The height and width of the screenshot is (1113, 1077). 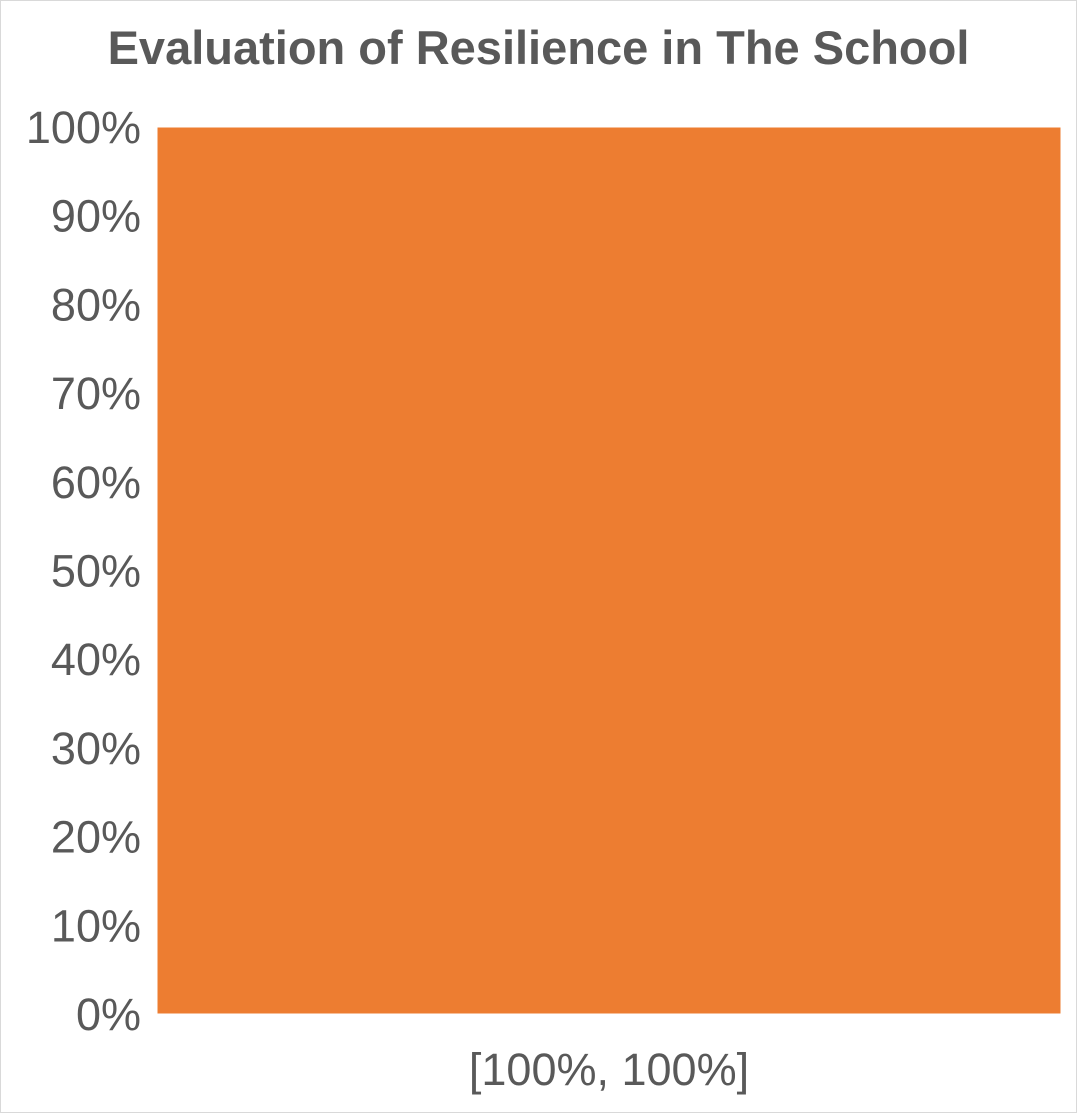 I want to click on y-tick-label: 90%, so click(x=96, y=216).